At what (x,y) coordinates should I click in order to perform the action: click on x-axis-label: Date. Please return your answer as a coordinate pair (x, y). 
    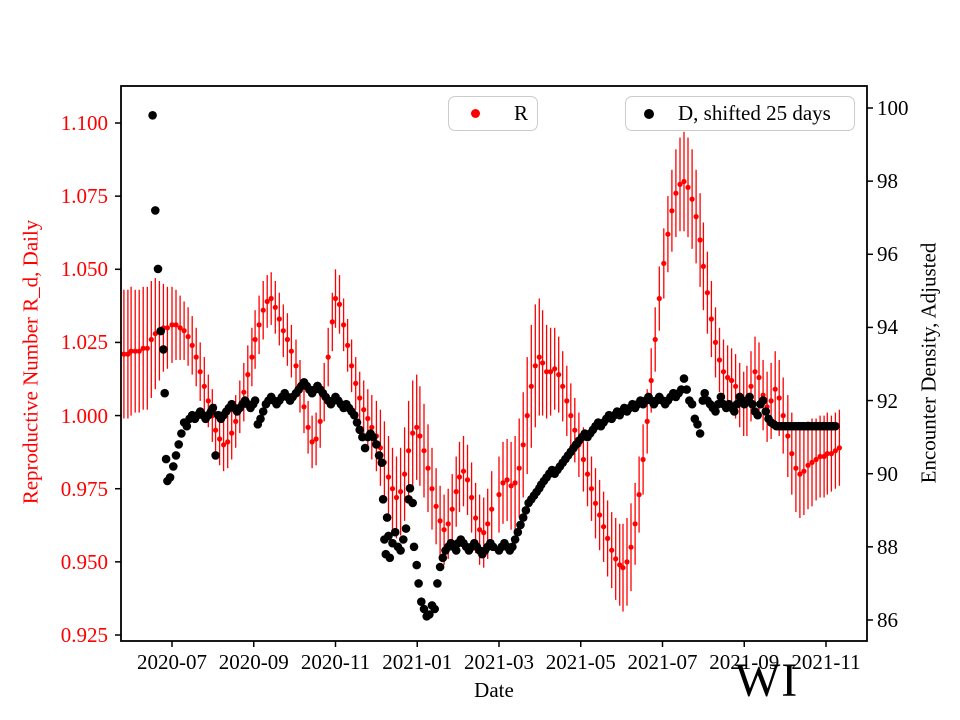
    Looking at the image, I should click on (494, 690).